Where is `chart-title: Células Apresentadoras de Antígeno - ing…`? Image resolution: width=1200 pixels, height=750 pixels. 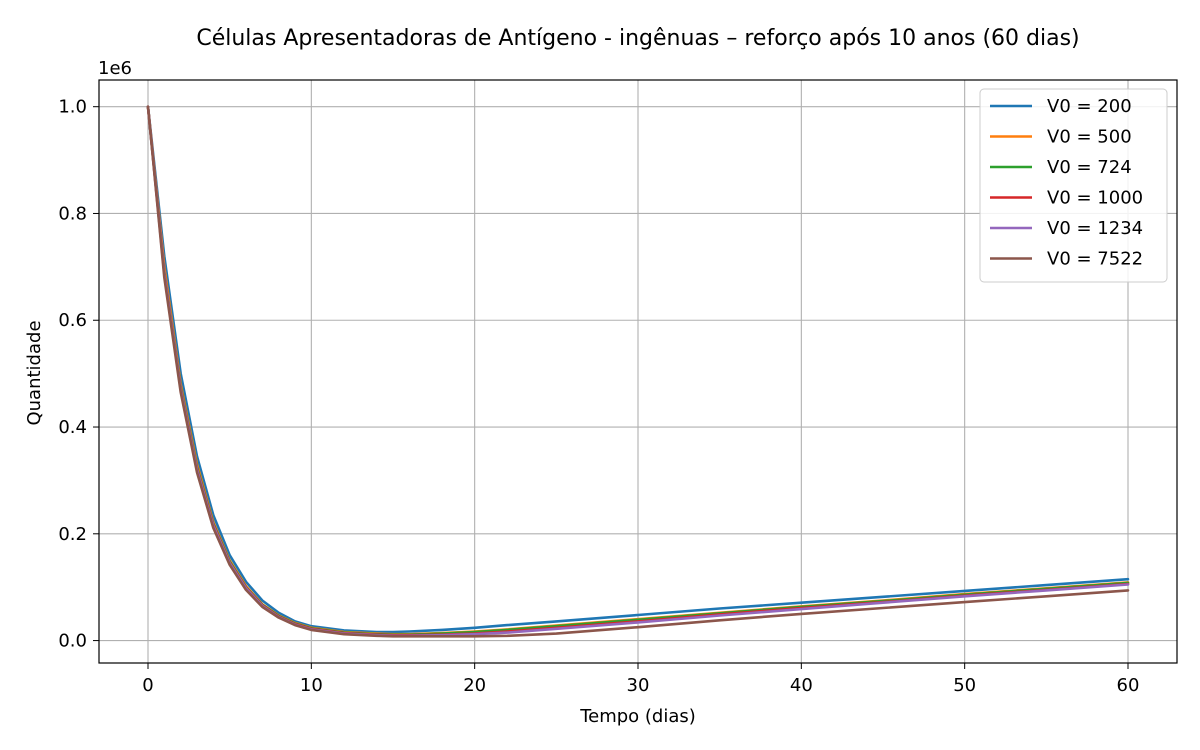
chart-title: Células Apresentadoras de Antígeno - ing… is located at coordinates (637, 38).